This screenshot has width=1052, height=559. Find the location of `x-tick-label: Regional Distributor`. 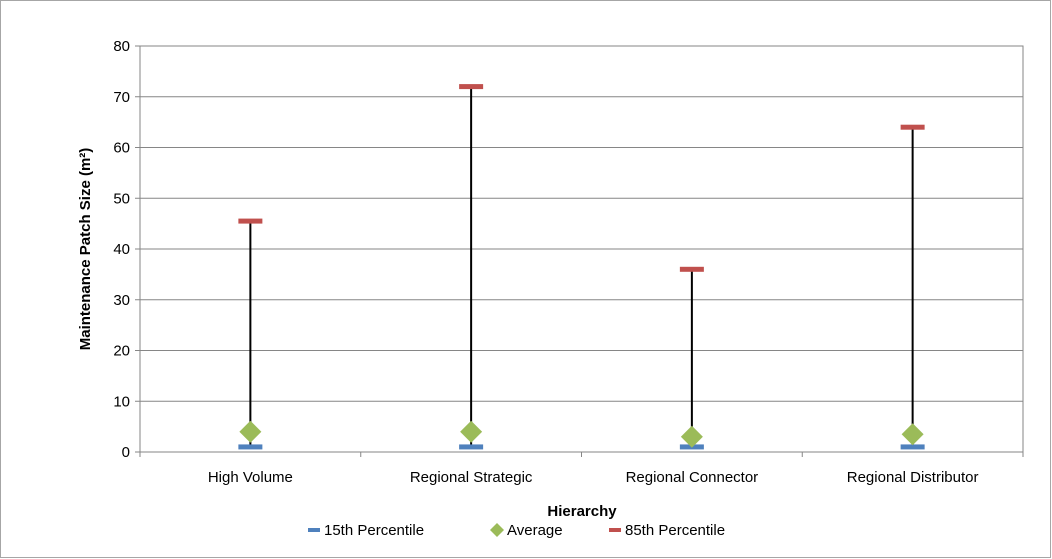

x-tick-label: Regional Distributor is located at coordinates (913, 477).